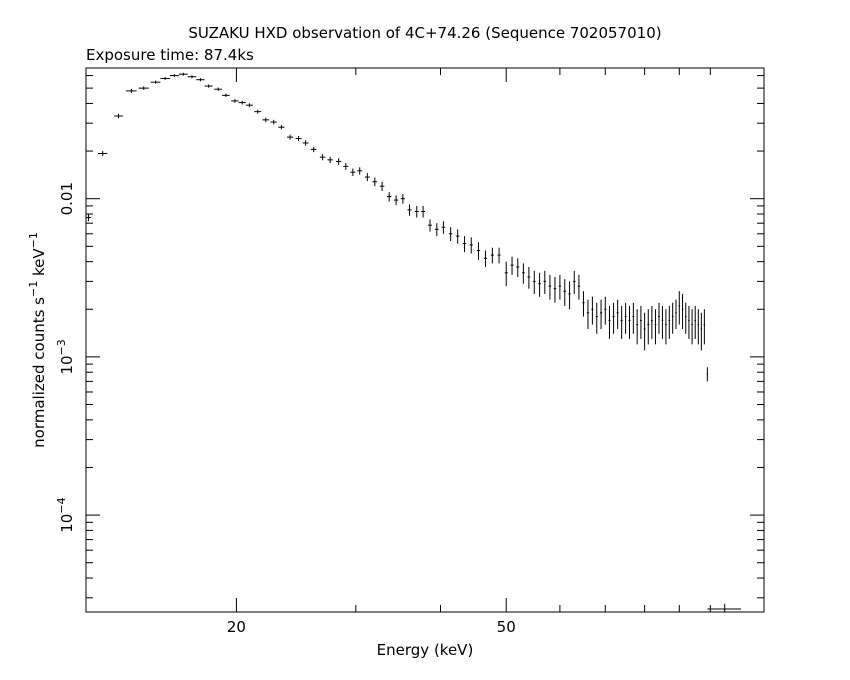 The width and height of the screenshot is (850, 680). I want to click on y-axis-label-exp1: −1, so click(33, 289).